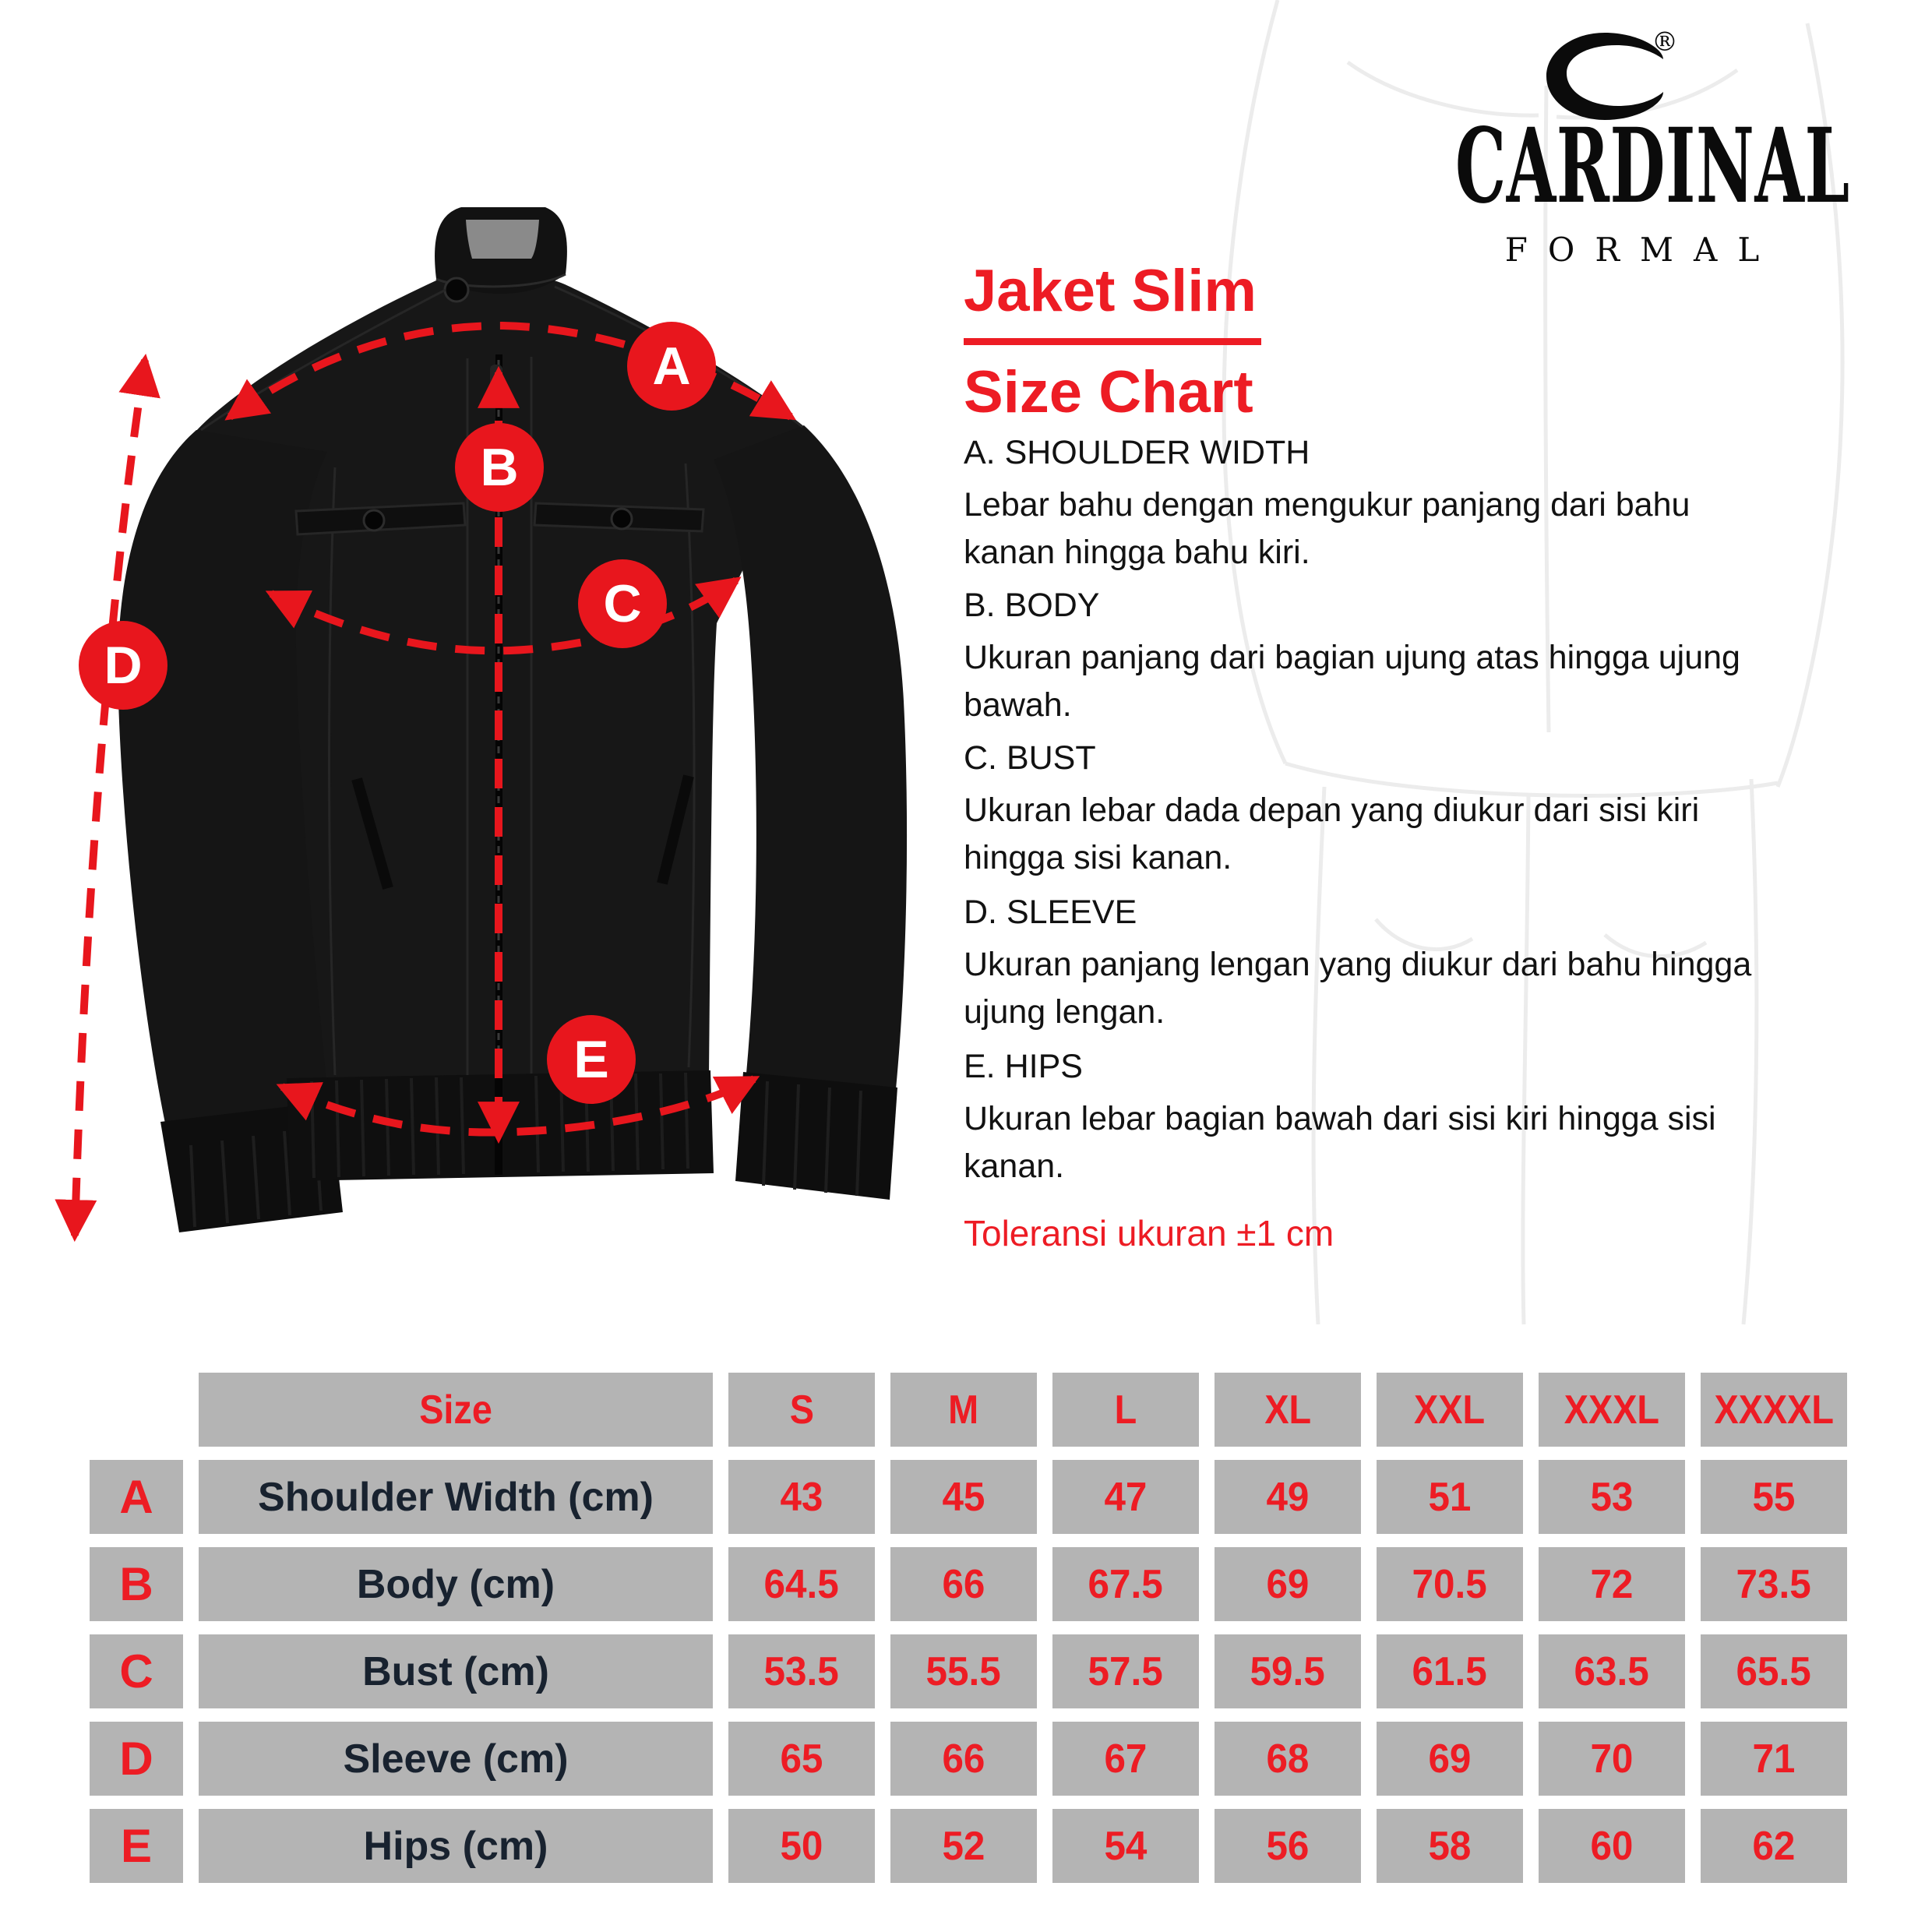  I want to click on row-label: Sleeve (cm), so click(456, 1759).